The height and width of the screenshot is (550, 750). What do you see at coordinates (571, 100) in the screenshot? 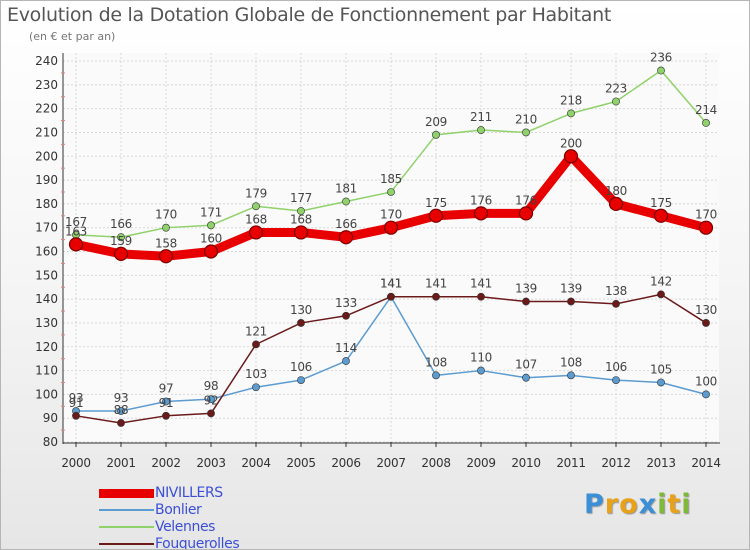
I see `data-label: 218` at bounding box center [571, 100].